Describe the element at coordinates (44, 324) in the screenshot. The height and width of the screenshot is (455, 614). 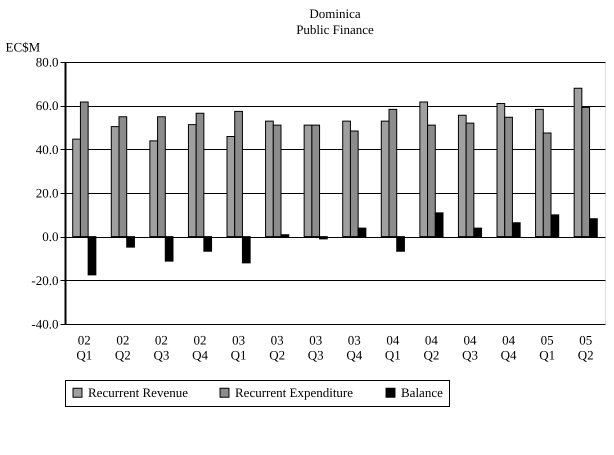
I see `y-tick-label: -40.0` at that location.